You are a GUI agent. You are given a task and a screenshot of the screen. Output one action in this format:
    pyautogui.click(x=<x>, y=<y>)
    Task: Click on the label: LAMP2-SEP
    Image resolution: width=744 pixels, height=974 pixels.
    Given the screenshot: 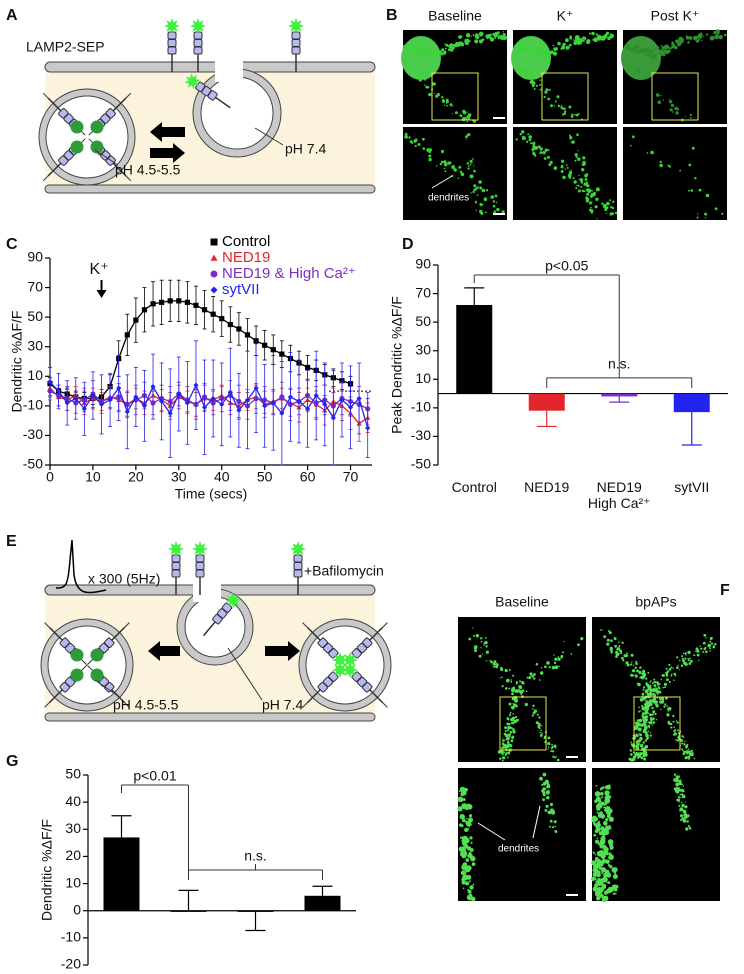 What is the action you would take?
    pyautogui.click(x=65, y=47)
    